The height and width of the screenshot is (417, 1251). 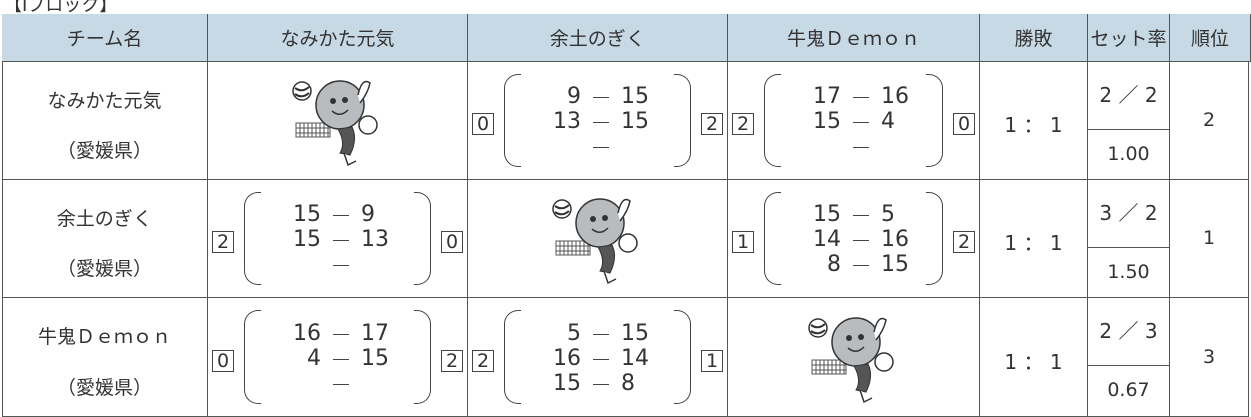 I want to click on match-cell: 0 2 16 17 4 15, so click(x=338, y=357).